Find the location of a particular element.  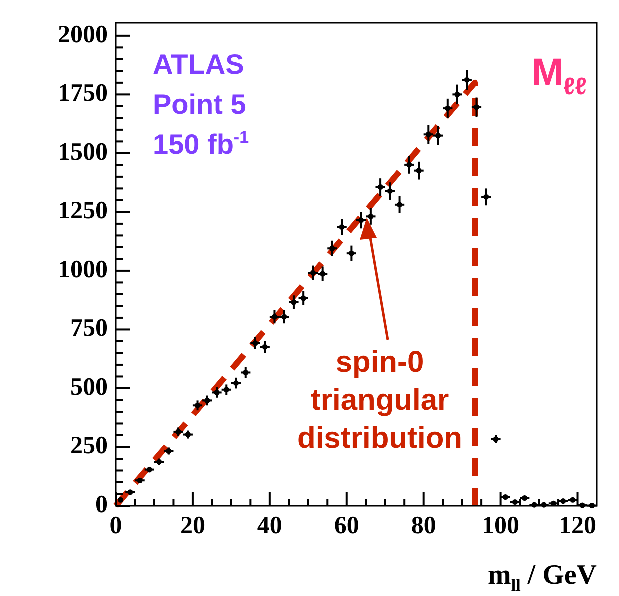

x-tick-label: 60 is located at coordinates (347, 526).